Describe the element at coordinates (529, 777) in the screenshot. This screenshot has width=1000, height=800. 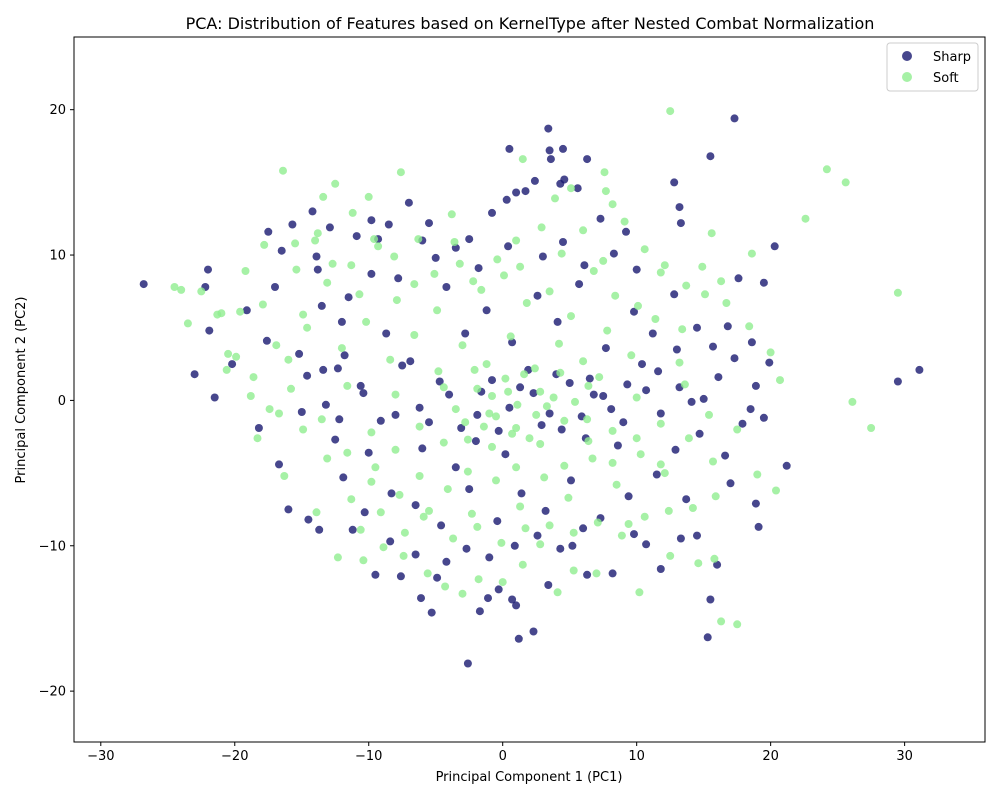
I see `x-axis-label: Principal Component 1 (PC1)` at that location.